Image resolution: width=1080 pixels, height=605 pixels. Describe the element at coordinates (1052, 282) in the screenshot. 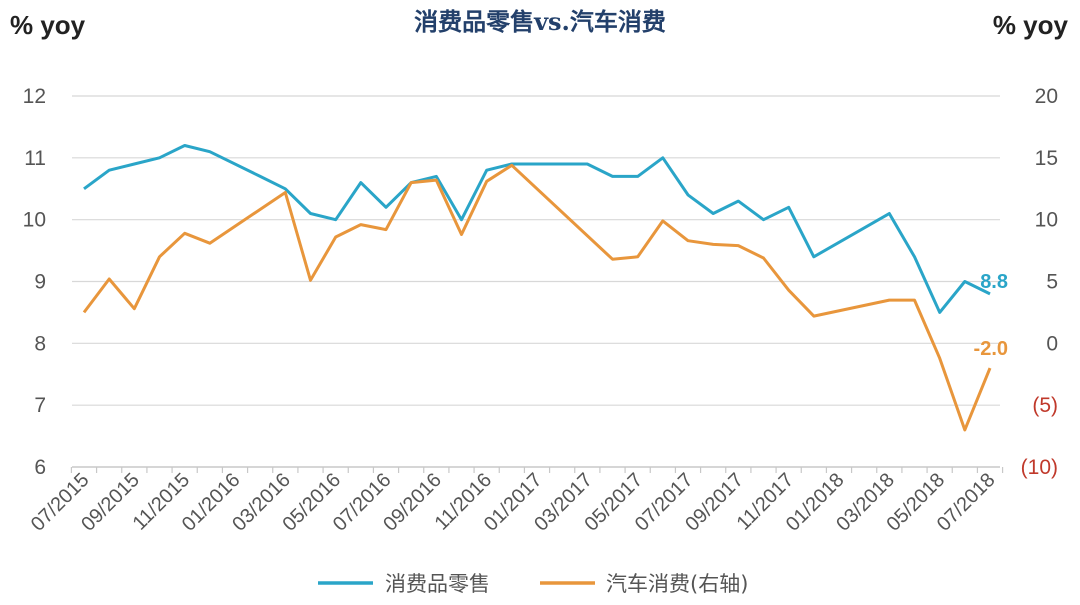

I see `right-tick-label: 5` at that location.